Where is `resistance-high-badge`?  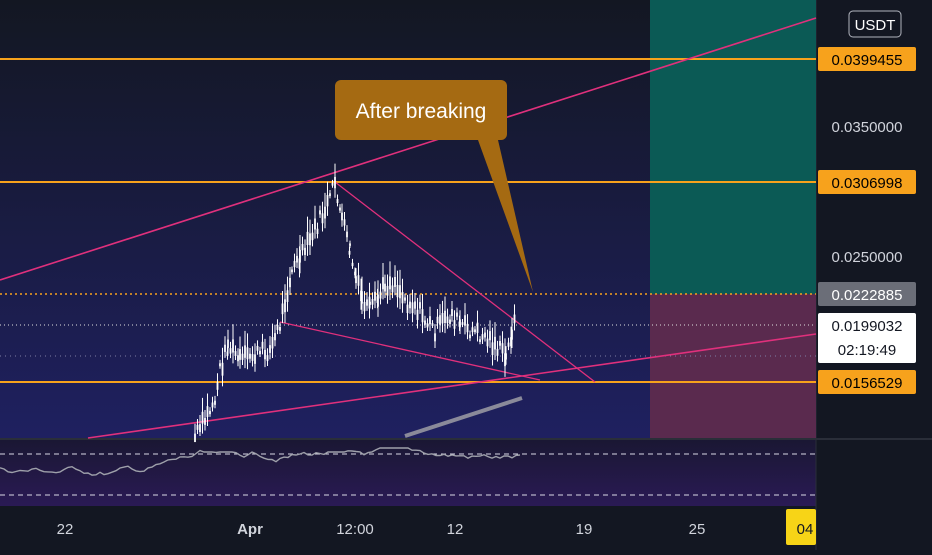 resistance-high-badge is located at coordinates (867, 59).